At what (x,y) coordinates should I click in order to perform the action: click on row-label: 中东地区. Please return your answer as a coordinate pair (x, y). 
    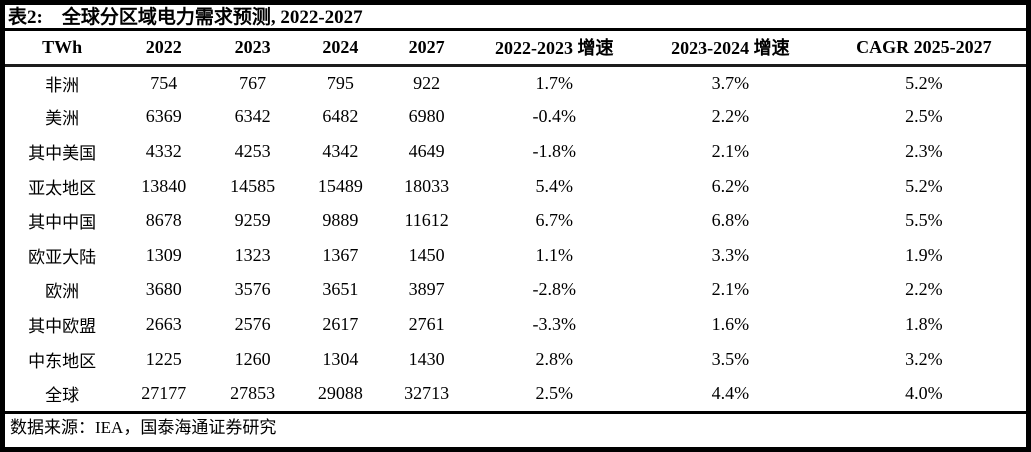
    Looking at the image, I should click on (62, 361).